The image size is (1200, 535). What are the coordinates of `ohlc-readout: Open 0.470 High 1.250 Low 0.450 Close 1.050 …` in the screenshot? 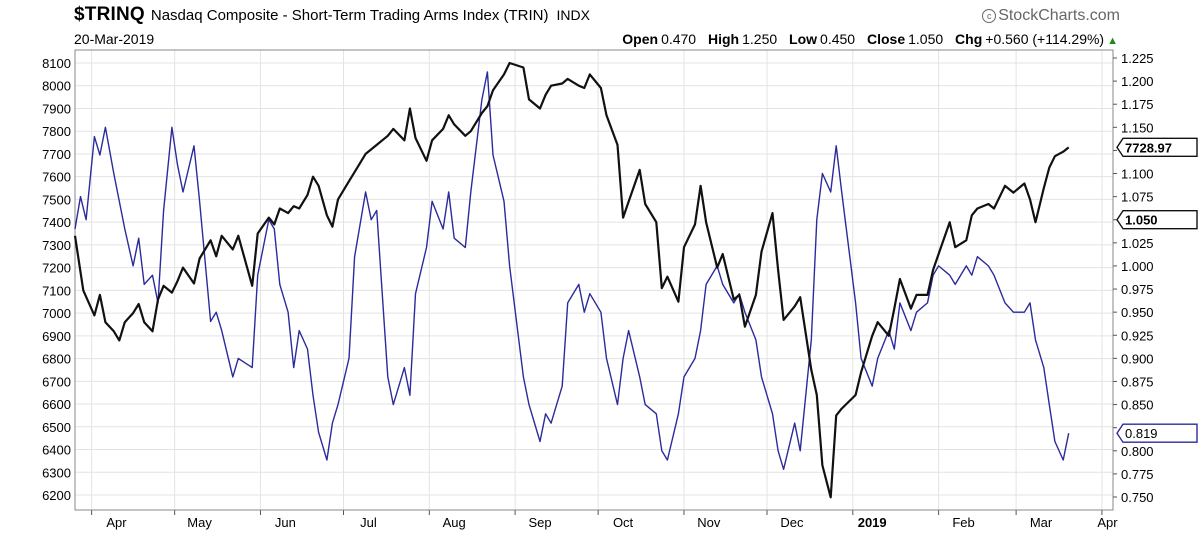 It's located at (866, 39).